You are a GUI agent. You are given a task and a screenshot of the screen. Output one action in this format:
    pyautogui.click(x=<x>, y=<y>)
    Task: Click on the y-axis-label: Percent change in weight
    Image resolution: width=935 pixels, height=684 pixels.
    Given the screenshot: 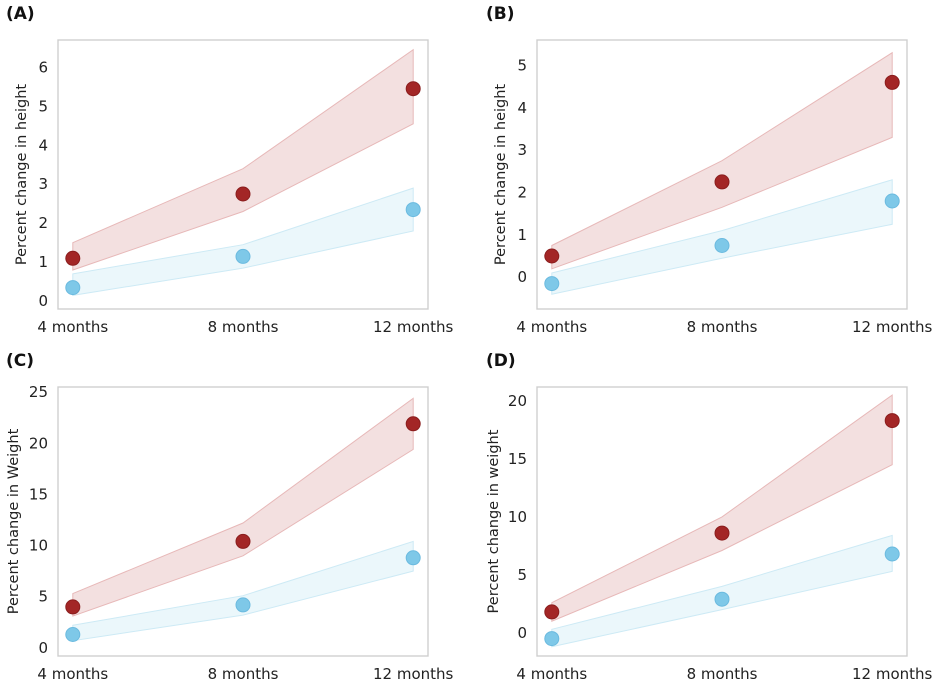 What is the action you would take?
    pyautogui.click(x=494, y=521)
    